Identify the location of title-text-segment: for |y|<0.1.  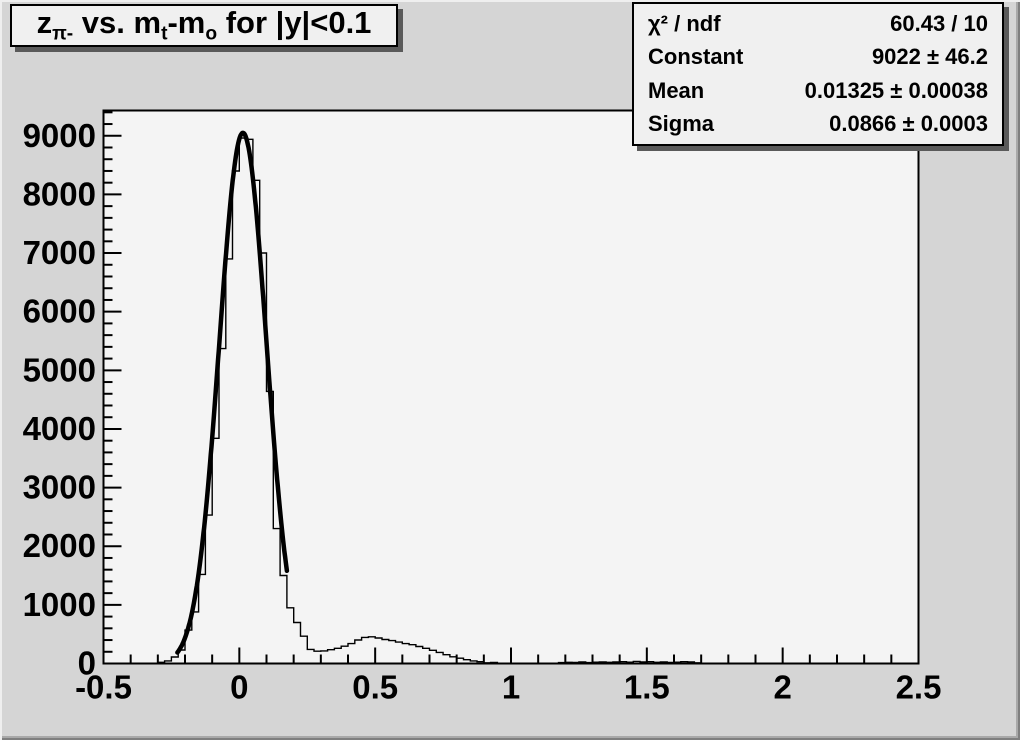
(294, 23).